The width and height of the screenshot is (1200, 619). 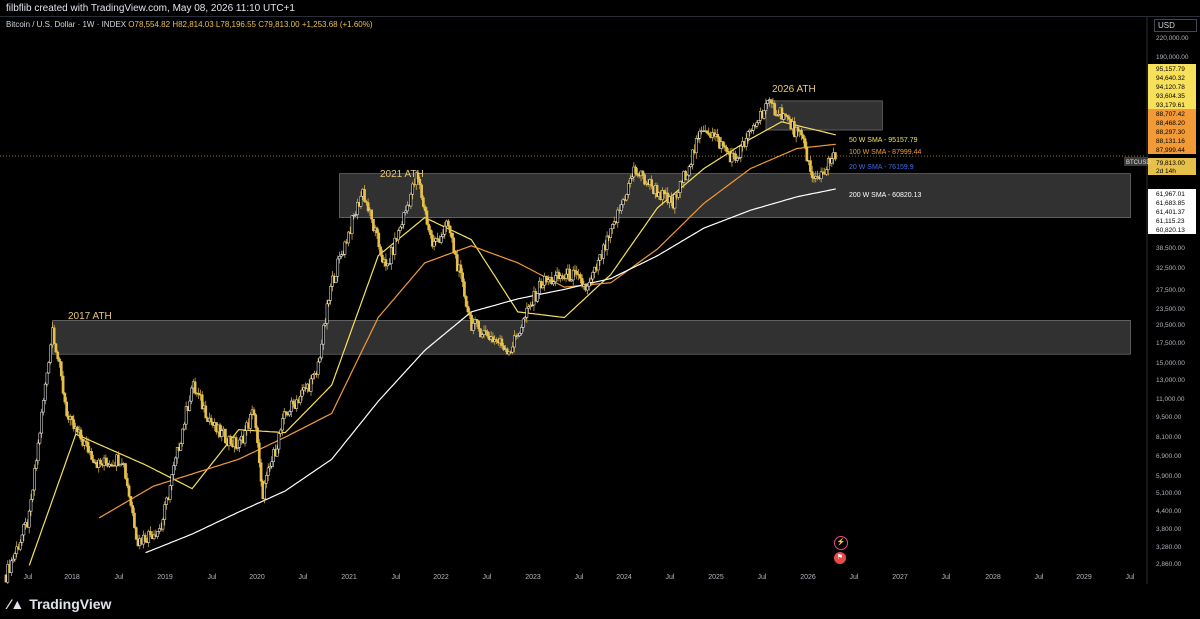 What do you see at coordinates (841, 543) in the screenshot?
I see `lightning-event-icon: ⚡` at bounding box center [841, 543].